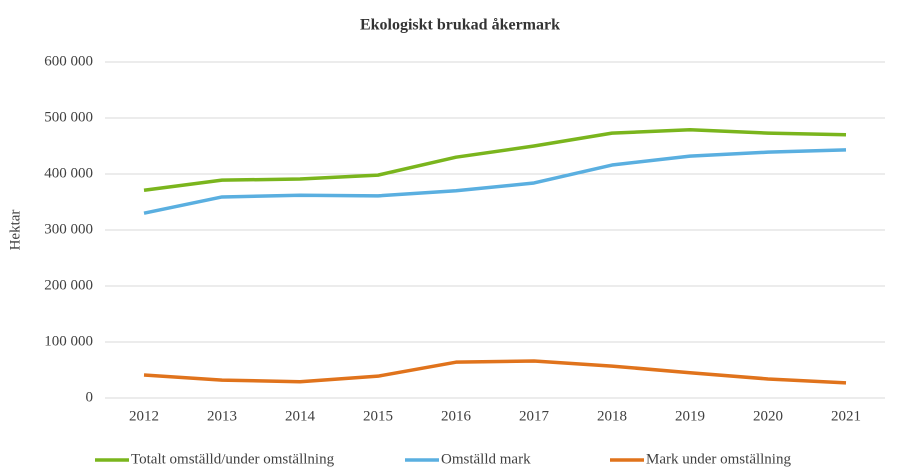 This screenshot has width=904, height=468. I want to click on x-tick-label: 2012, so click(144, 416).